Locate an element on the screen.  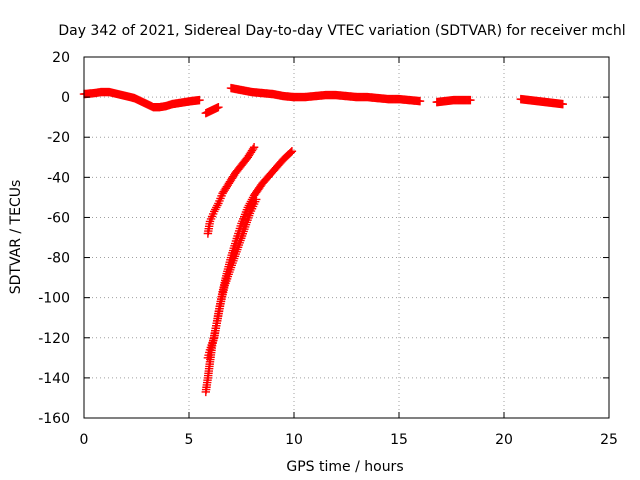
y-tick-label: -60 is located at coordinates (58, 218).